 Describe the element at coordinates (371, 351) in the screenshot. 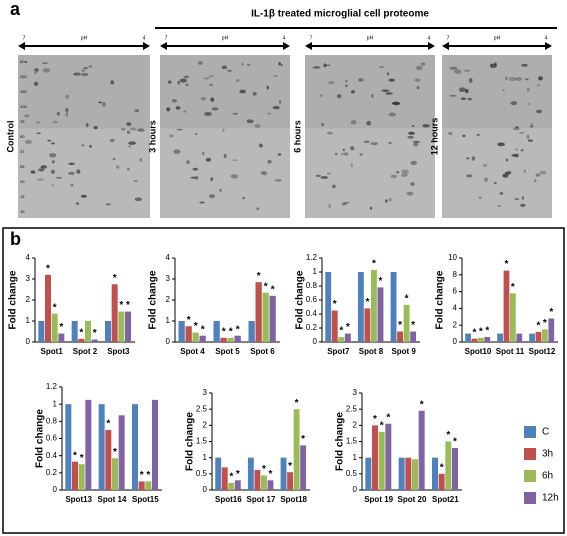

I see `x-tick-label: Spot 8` at that location.